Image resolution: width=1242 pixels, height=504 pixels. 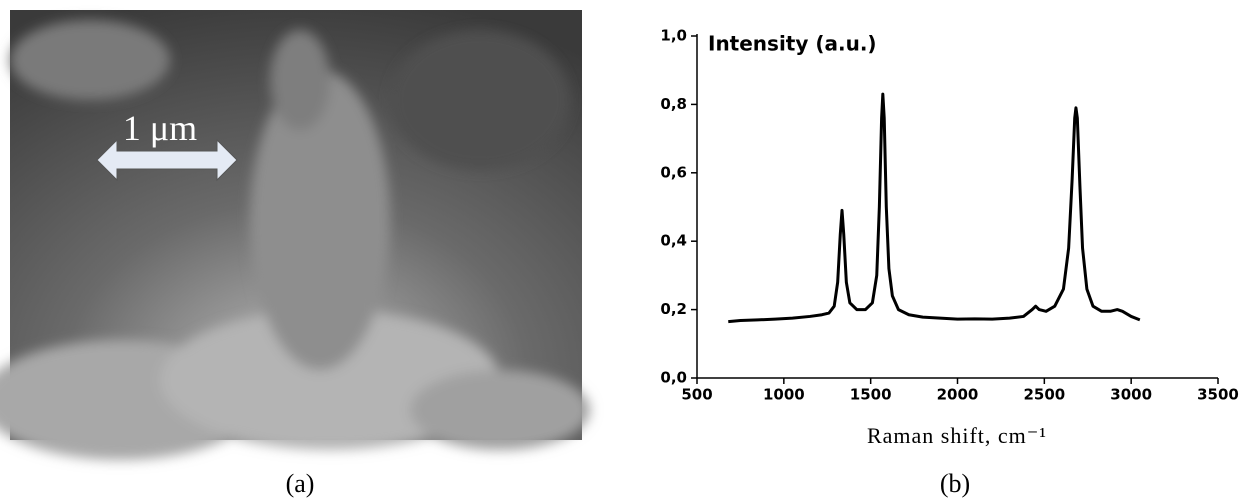 What do you see at coordinates (160, 128) in the screenshot?
I see `scale-bar-label: 1 μm` at bounding box center [160, 128].